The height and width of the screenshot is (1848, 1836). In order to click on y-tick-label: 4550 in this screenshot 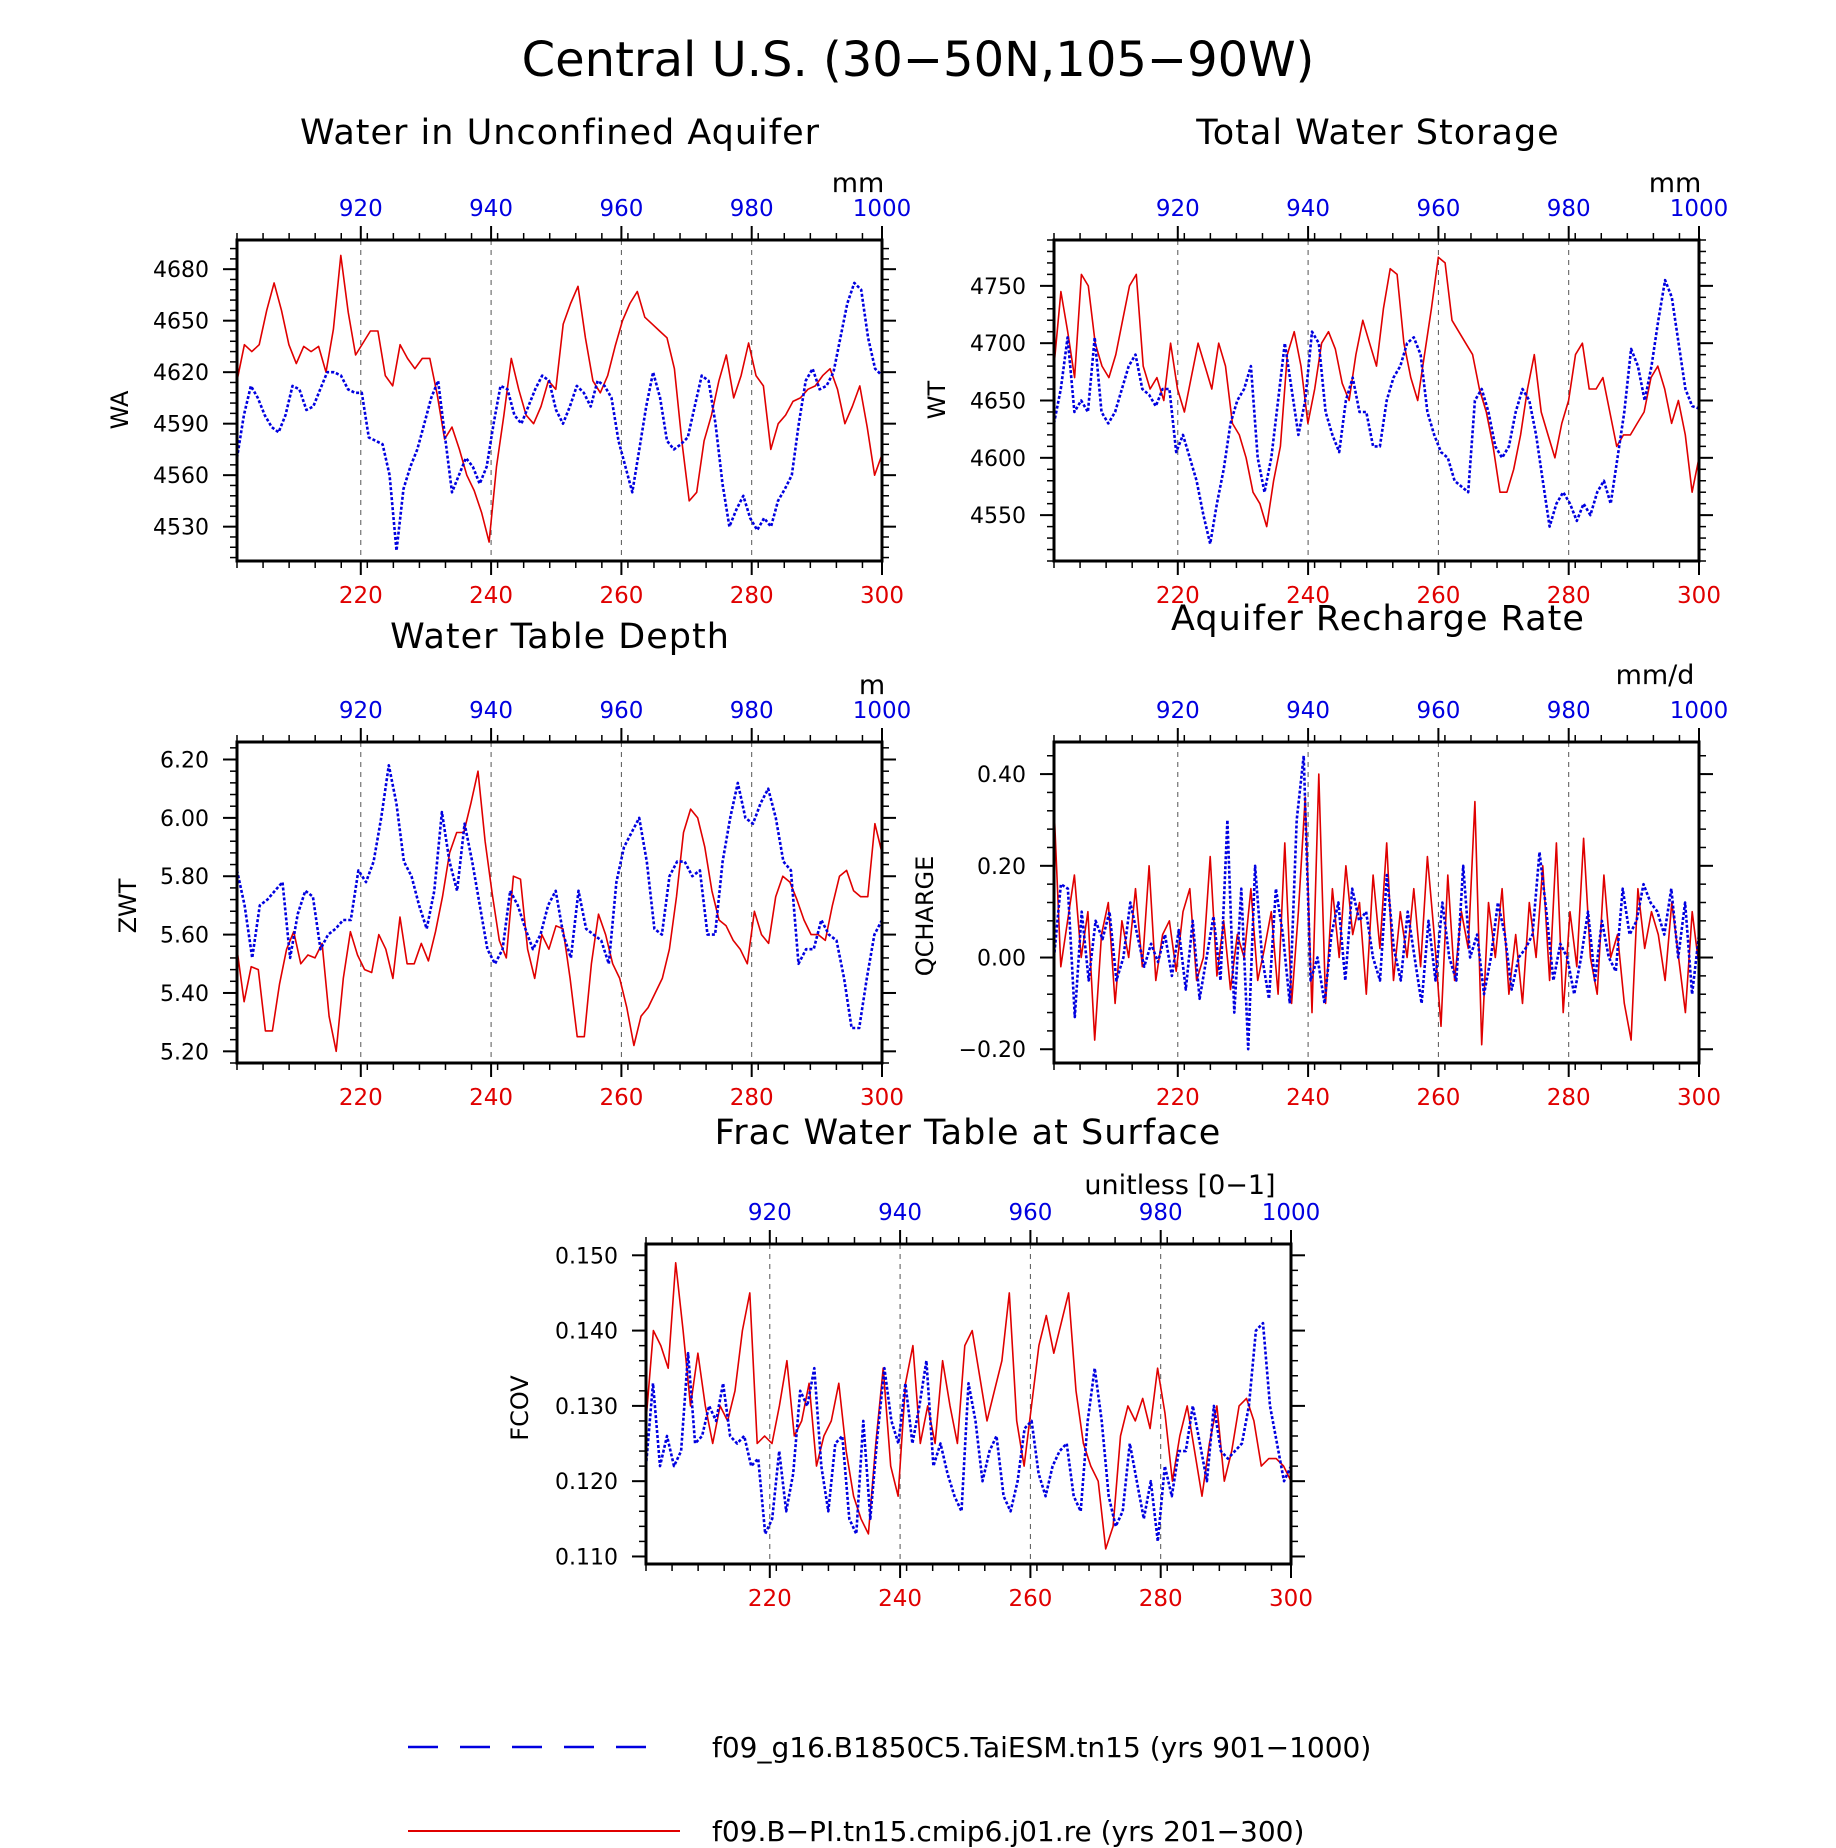, I will do `click(998, 516)`.